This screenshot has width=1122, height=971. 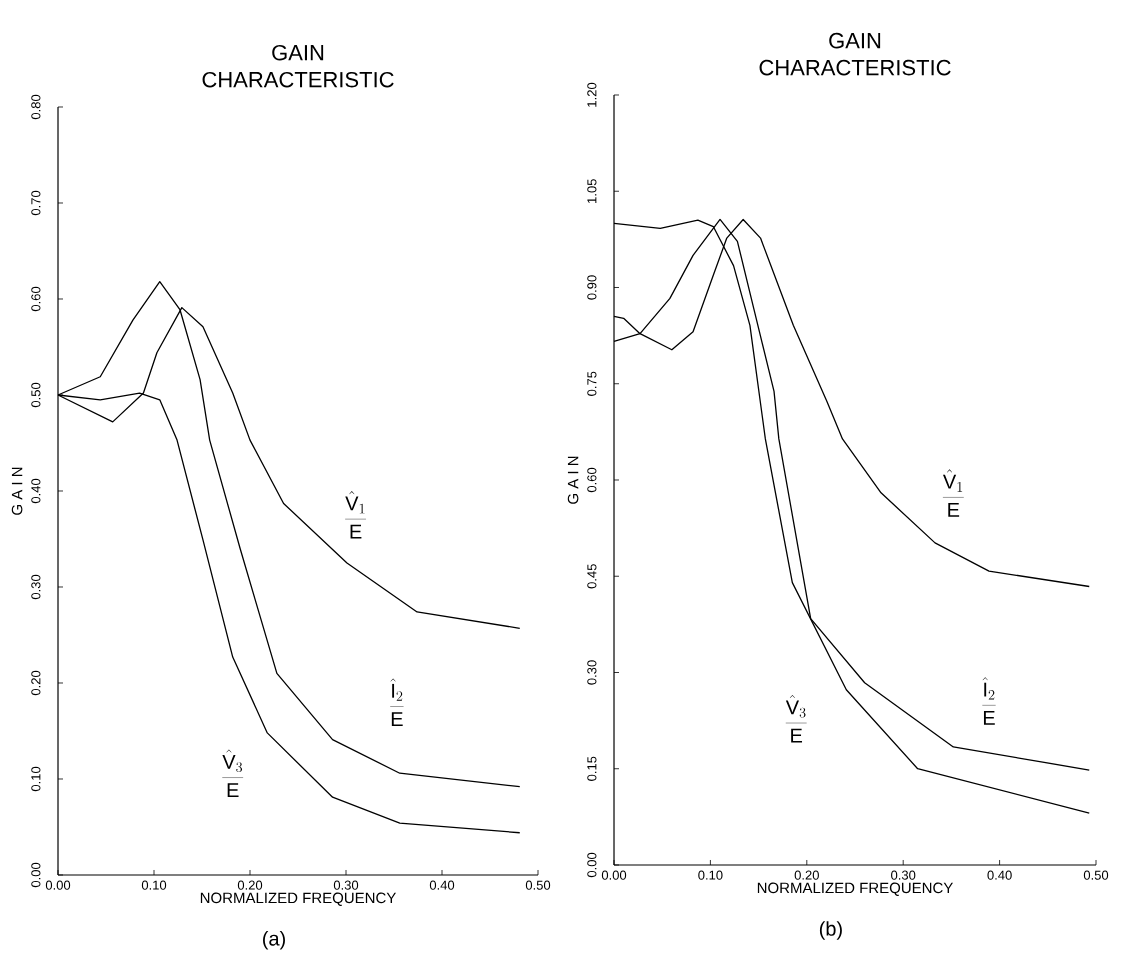 What do you see at coordinates (36, 779) in the screenshot?
I see `y-tick-label: 0.10` at bounding box center [36, 779].